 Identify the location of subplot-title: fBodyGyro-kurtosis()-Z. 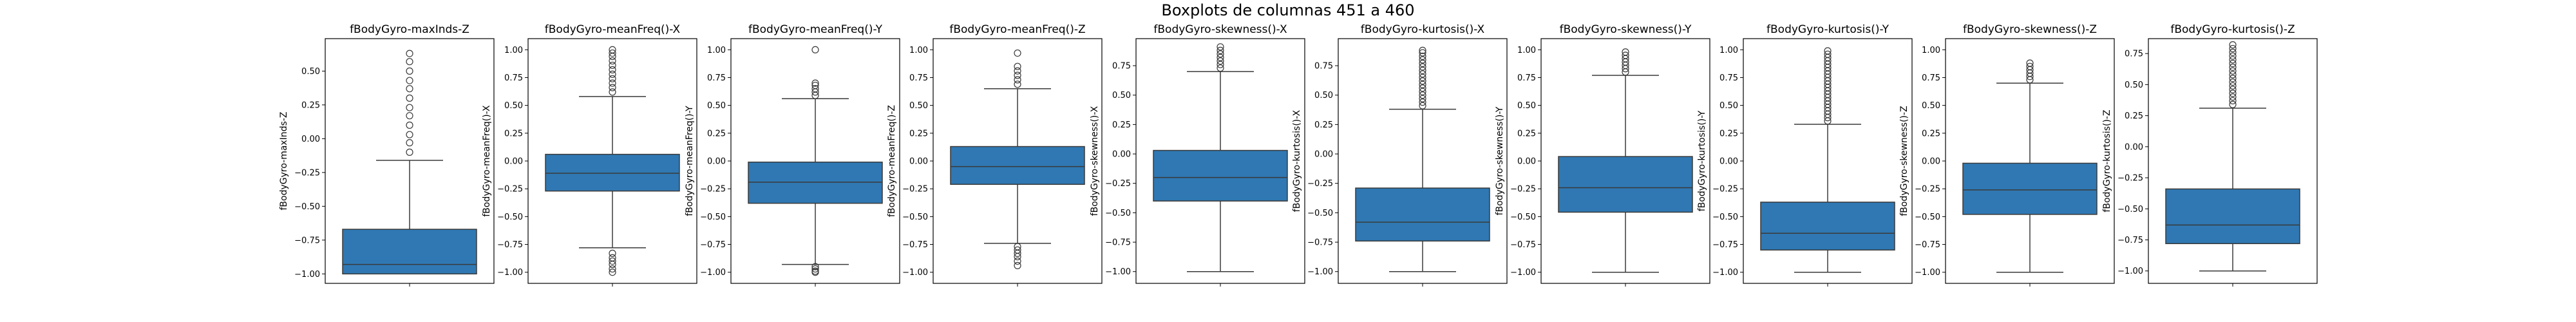
(2233, 30).